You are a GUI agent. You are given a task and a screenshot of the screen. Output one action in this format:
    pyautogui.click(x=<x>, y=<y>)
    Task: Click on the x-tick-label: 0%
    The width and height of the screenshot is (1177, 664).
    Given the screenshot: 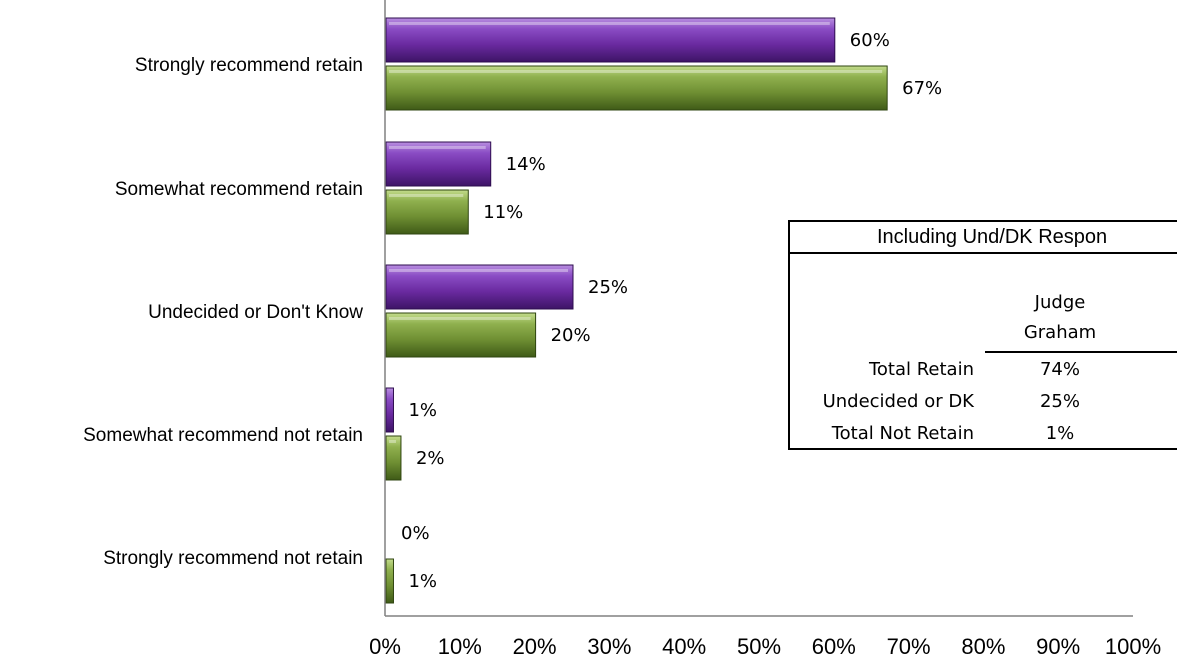 What is the action you would take?
    pyautogui.click(x=385, y=646)
    